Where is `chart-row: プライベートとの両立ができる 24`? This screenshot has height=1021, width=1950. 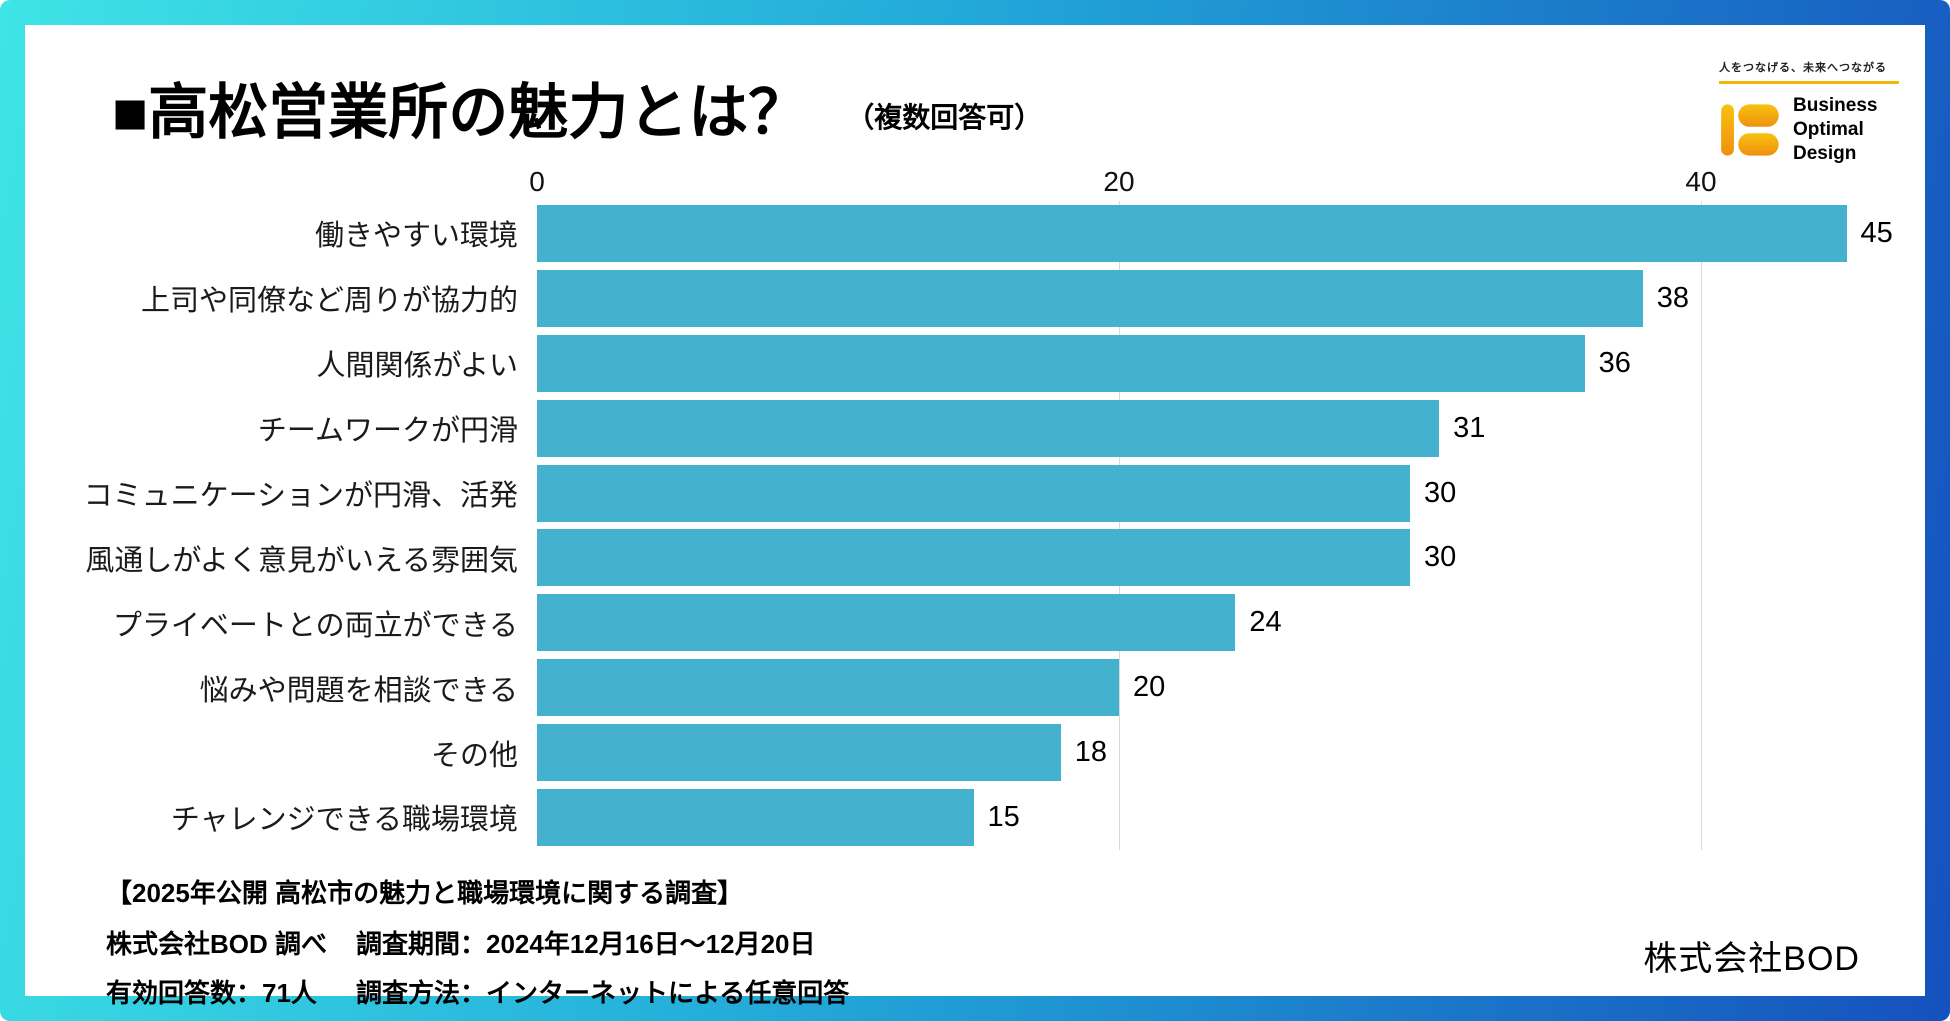
chart-row: プライベートとの両立ができる 24 is located at coordinates (975, 622).